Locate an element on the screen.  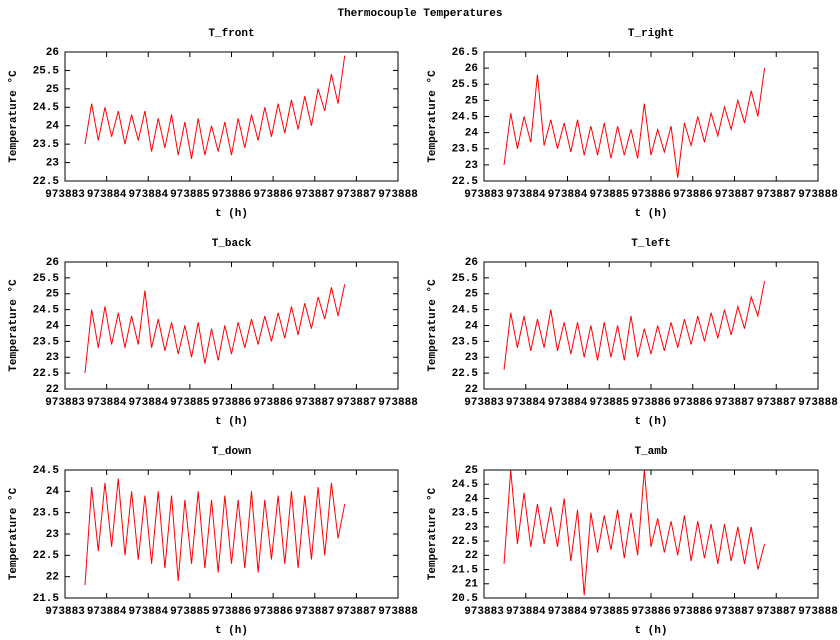
subplot-title: T_back is located at coordinates (232, 244).